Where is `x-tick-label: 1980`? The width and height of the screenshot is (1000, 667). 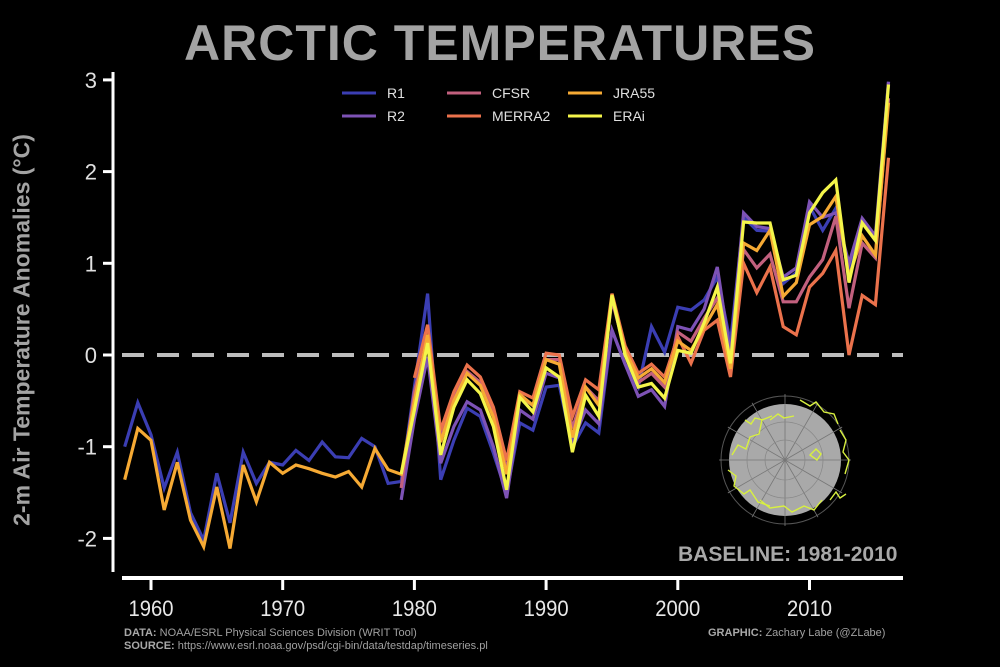
x-tick-label: 1980 is located at coordinates (414, 608).